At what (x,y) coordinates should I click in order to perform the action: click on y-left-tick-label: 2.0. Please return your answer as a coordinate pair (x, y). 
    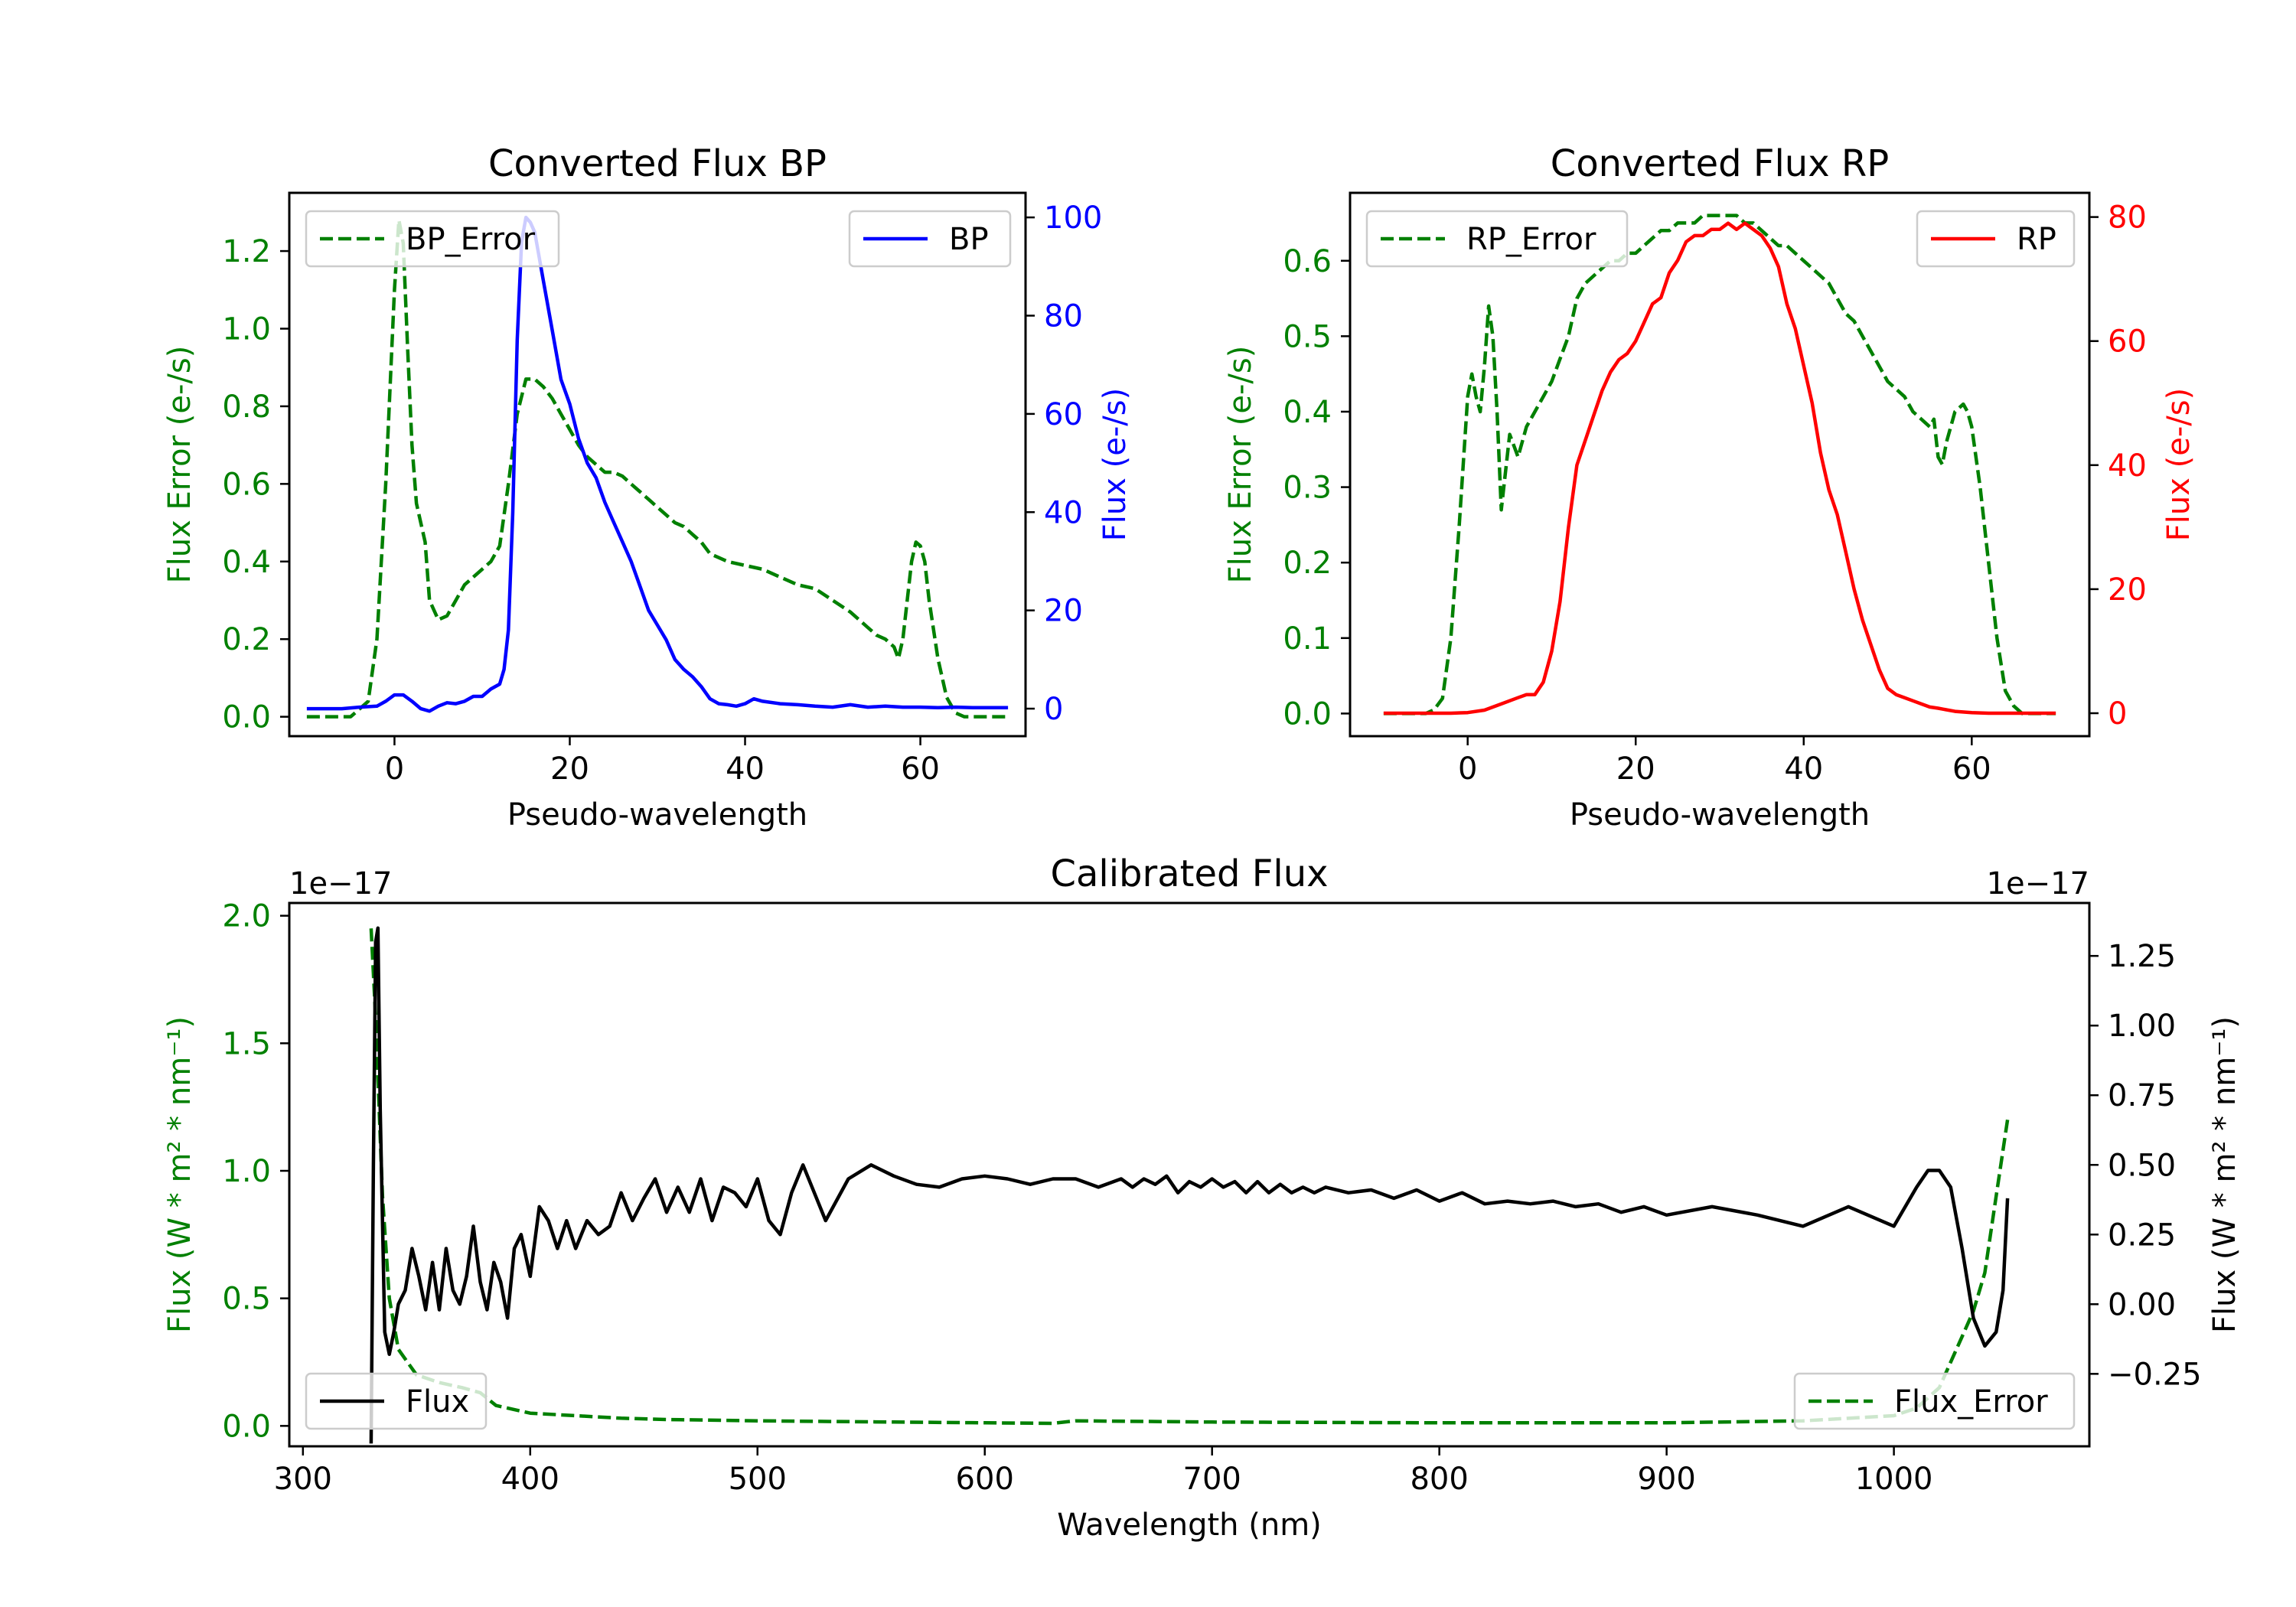
    Looking at the image, I should click on (246, 917).